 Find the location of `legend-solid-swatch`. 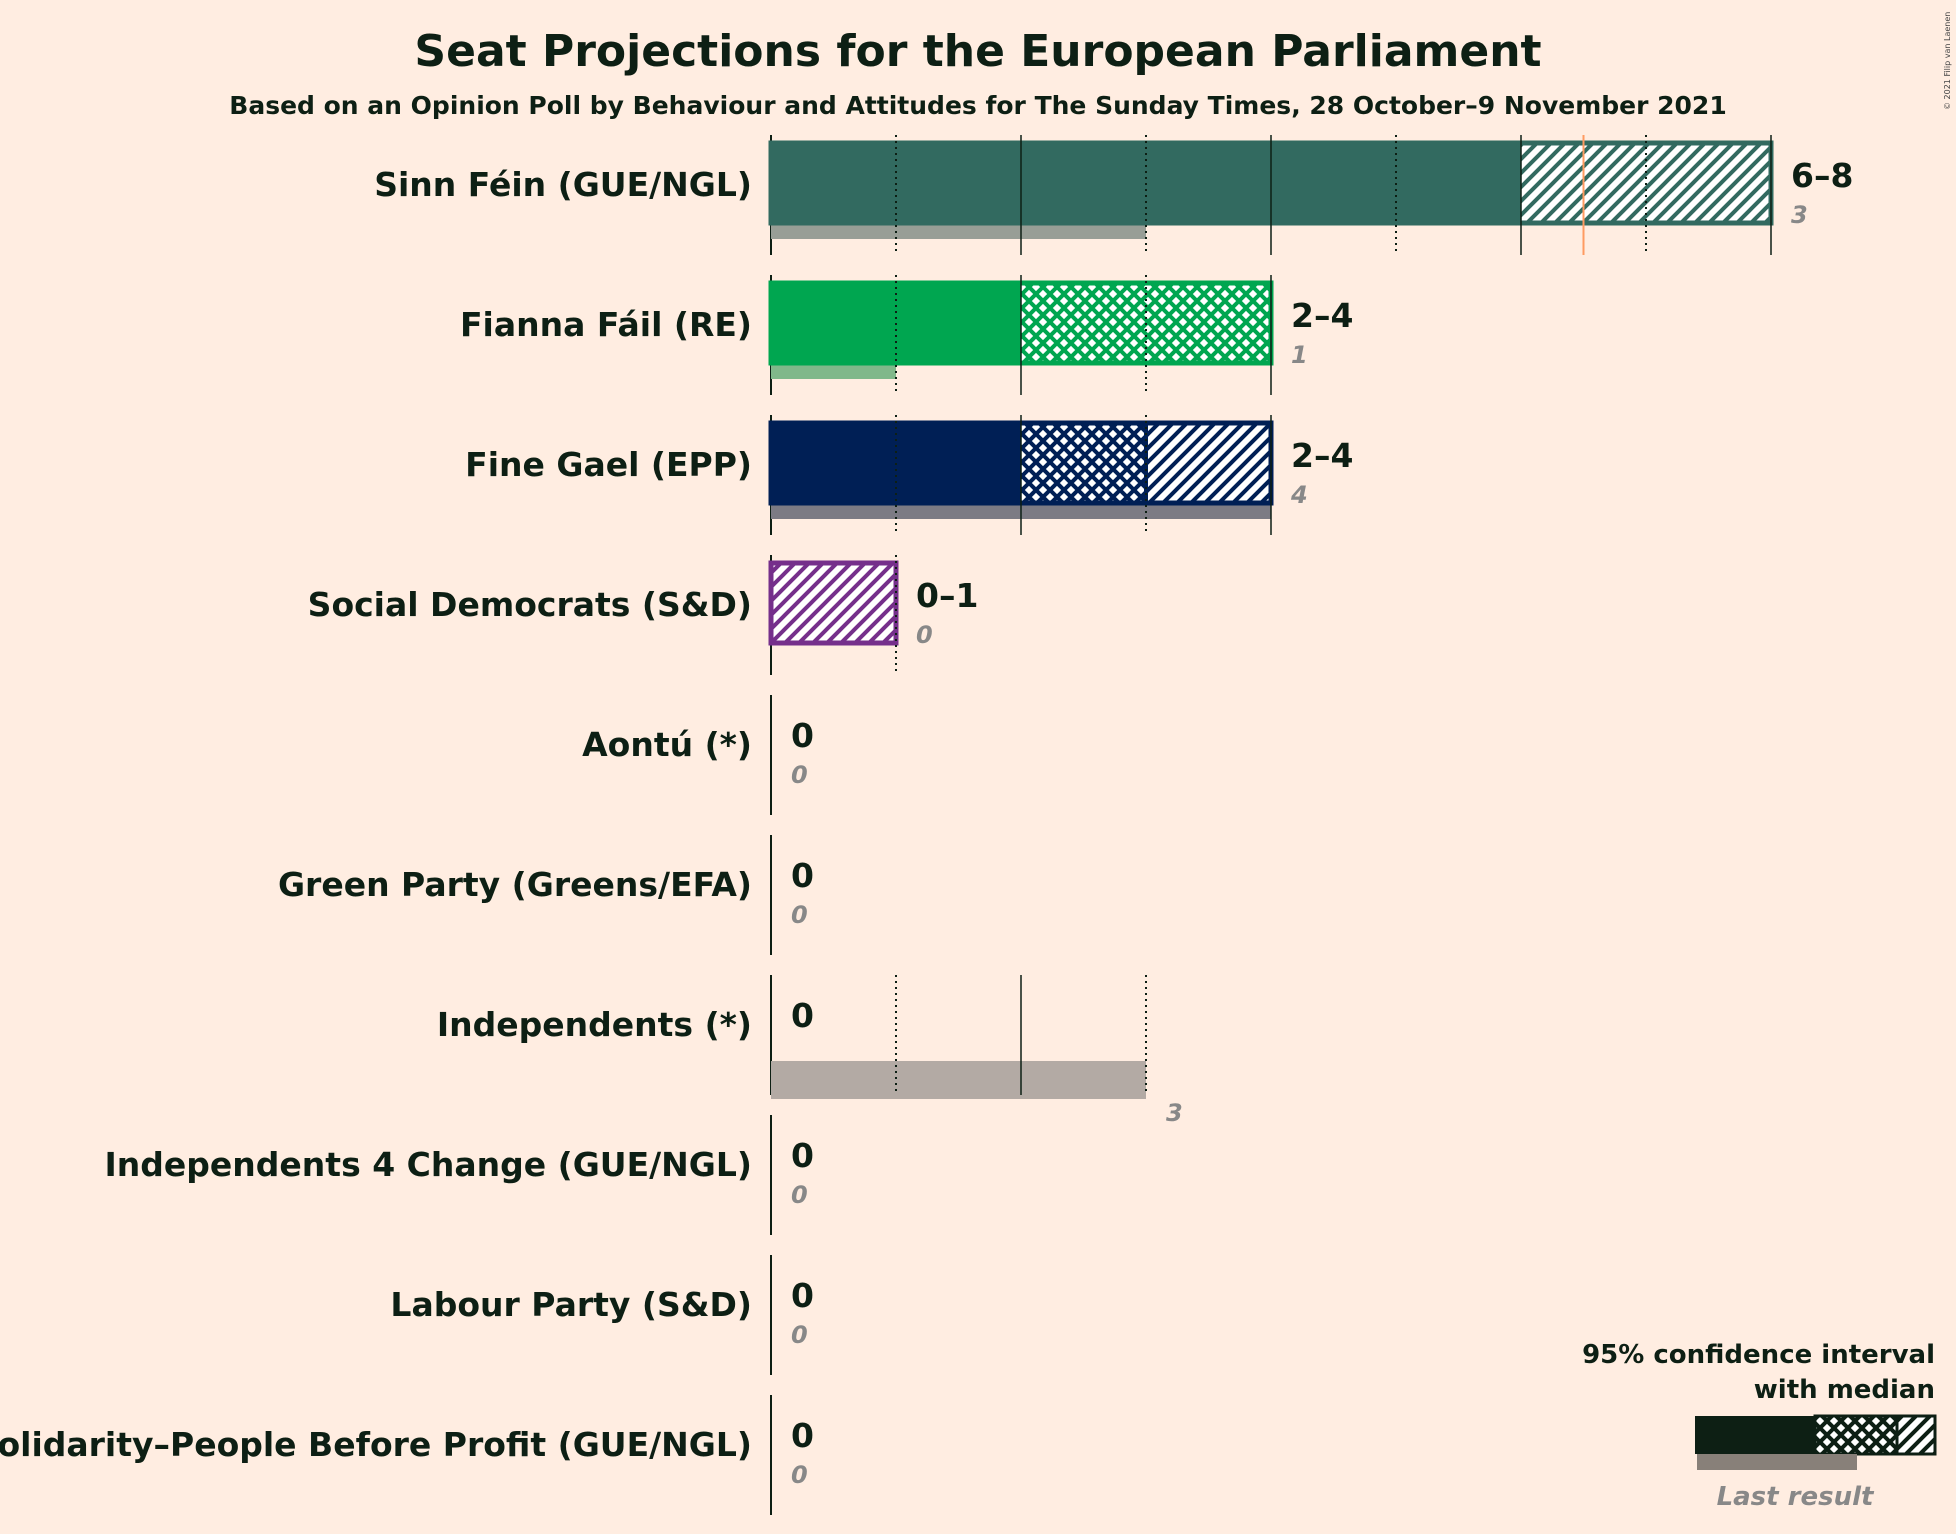

legend-solid-swatch is located at coordinates (1755, 1435).